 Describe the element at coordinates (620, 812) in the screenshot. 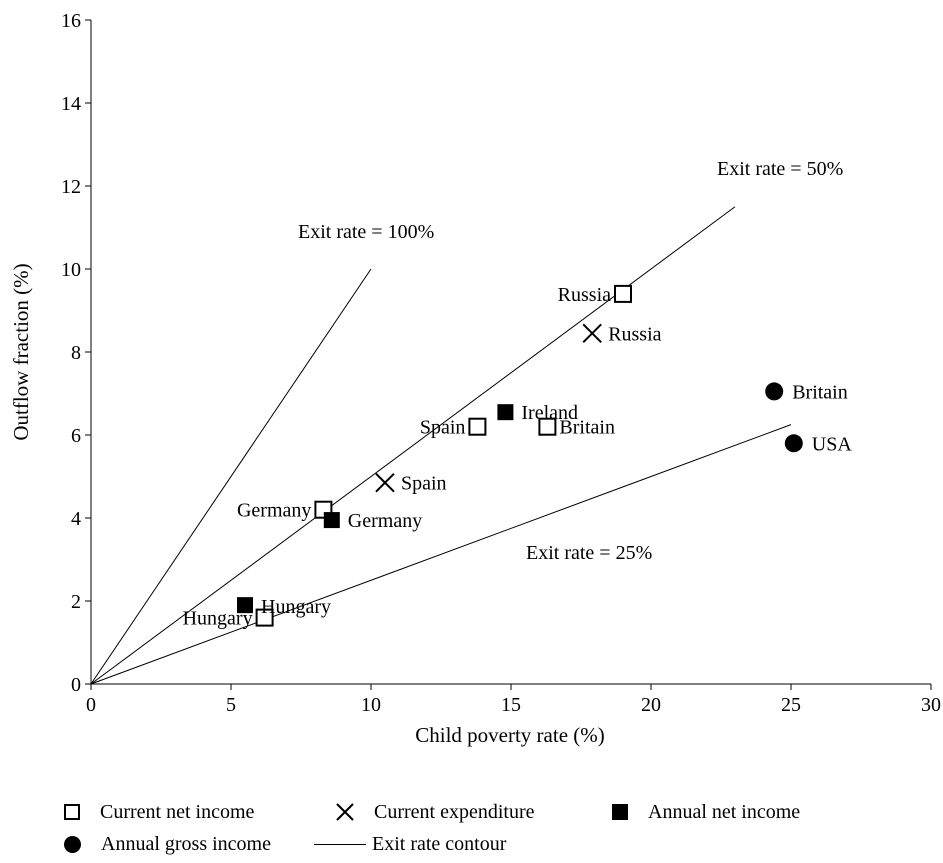

I see `filled-square-icon` at that location.